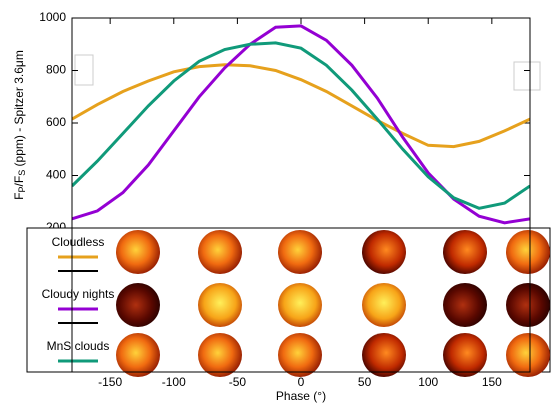  What do you see at coordinates (56, 122) in the screenshot?
I see `y-tick-label: 600` at bounding box center [56, 122].